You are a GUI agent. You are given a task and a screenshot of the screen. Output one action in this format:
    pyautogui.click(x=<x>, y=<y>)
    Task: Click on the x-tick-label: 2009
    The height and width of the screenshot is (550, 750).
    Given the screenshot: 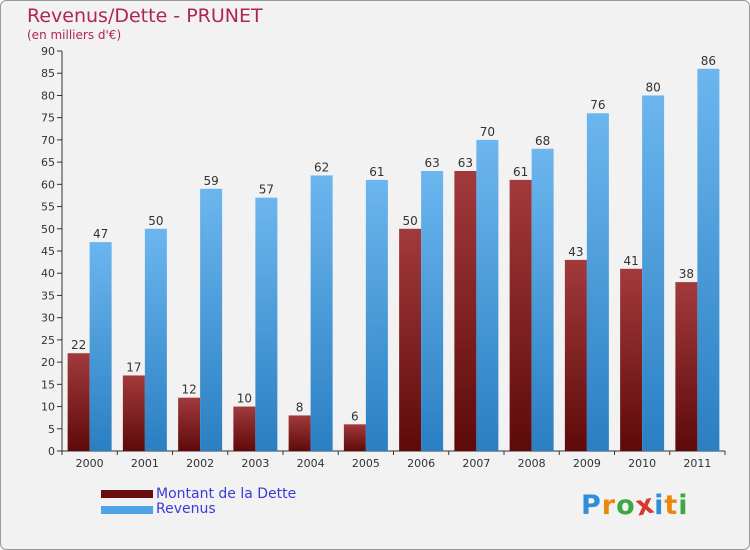 What is the action you would take?
    pyautogui.click(x=587, y=463)
    